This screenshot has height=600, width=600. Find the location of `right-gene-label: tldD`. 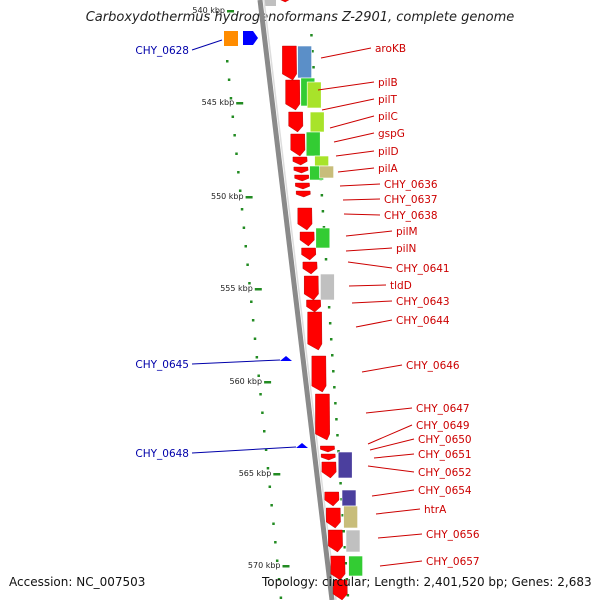

right-gene-label: tldD is located at coordinates (401, 286).